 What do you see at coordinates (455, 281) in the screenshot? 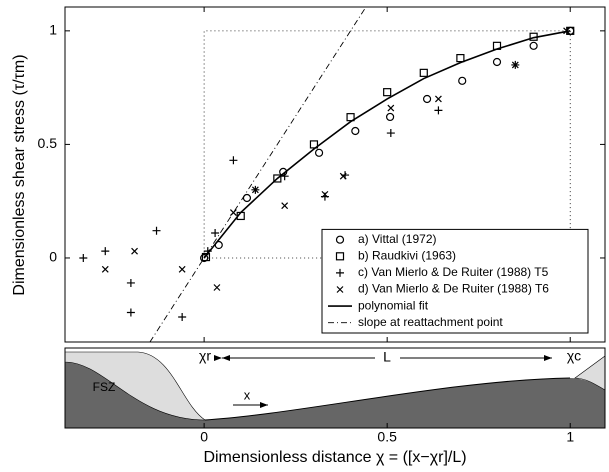
I see `legend-box` at bounding box center [455, 281].